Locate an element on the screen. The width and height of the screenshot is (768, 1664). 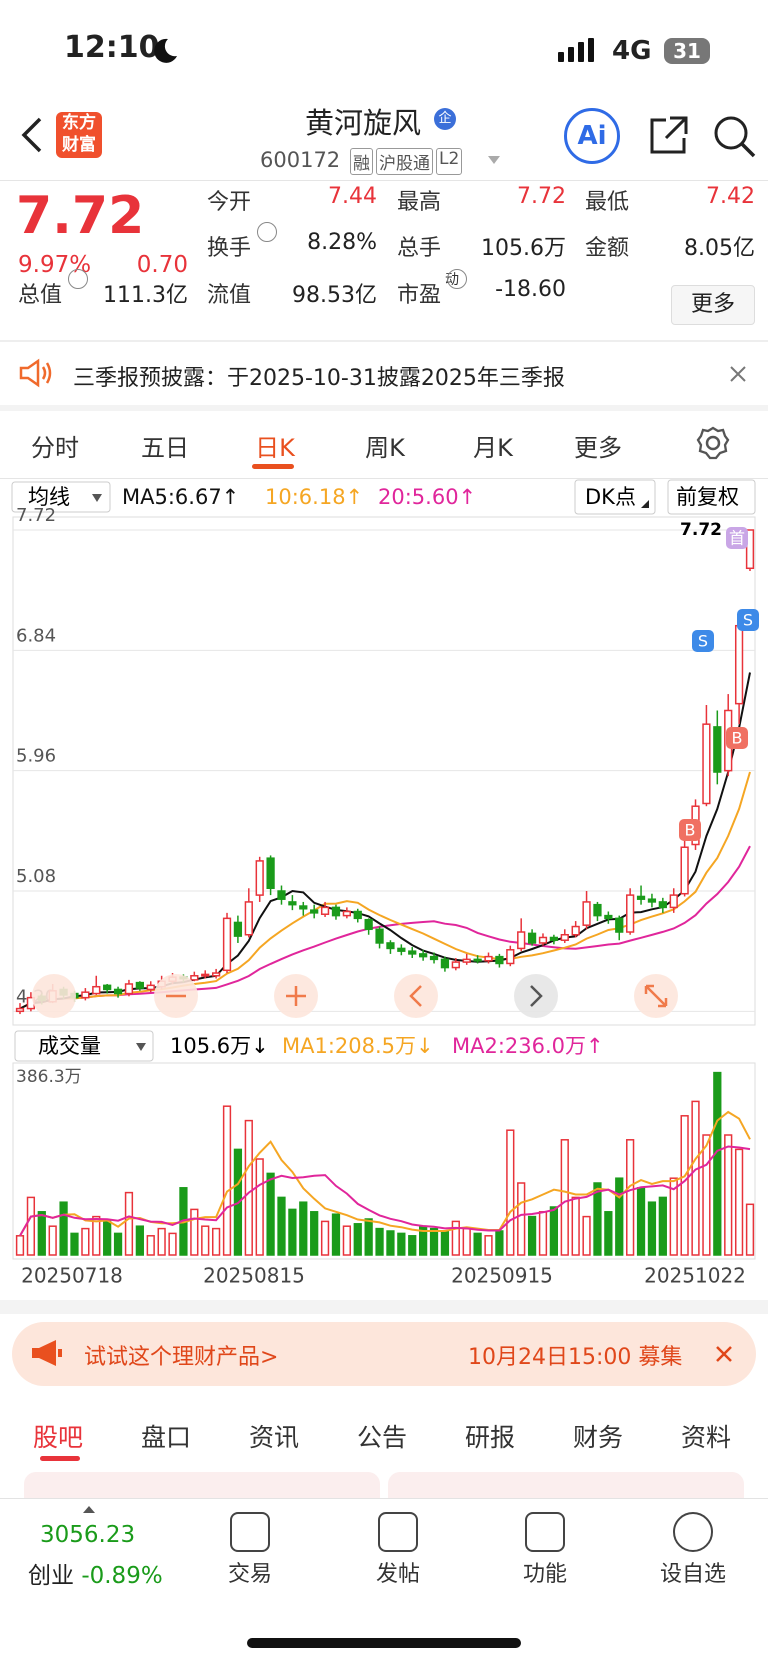
tab: 日K is located at coordinates (275, 448).